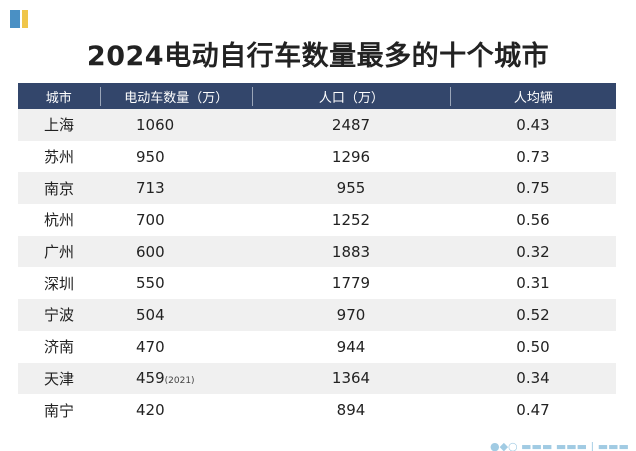 Image resolution: width=636 pixels, height=451 pixels. What do you see at coordinates (559, 445) in the screenshot?
I see `watermark-logo: ●◆○ ▬▬▬ ▬▬▬ | ▬▬▬` at bounding box center [559, 445].